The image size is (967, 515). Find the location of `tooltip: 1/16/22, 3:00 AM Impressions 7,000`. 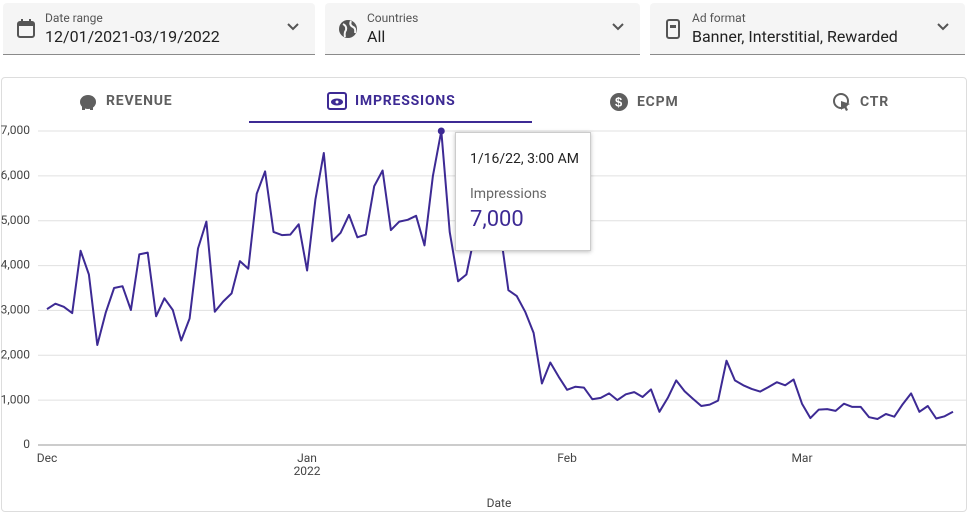

tooltip: 1/16/22, 3:00 AM Impressions 7,000 is located at coordinates (523, 191).